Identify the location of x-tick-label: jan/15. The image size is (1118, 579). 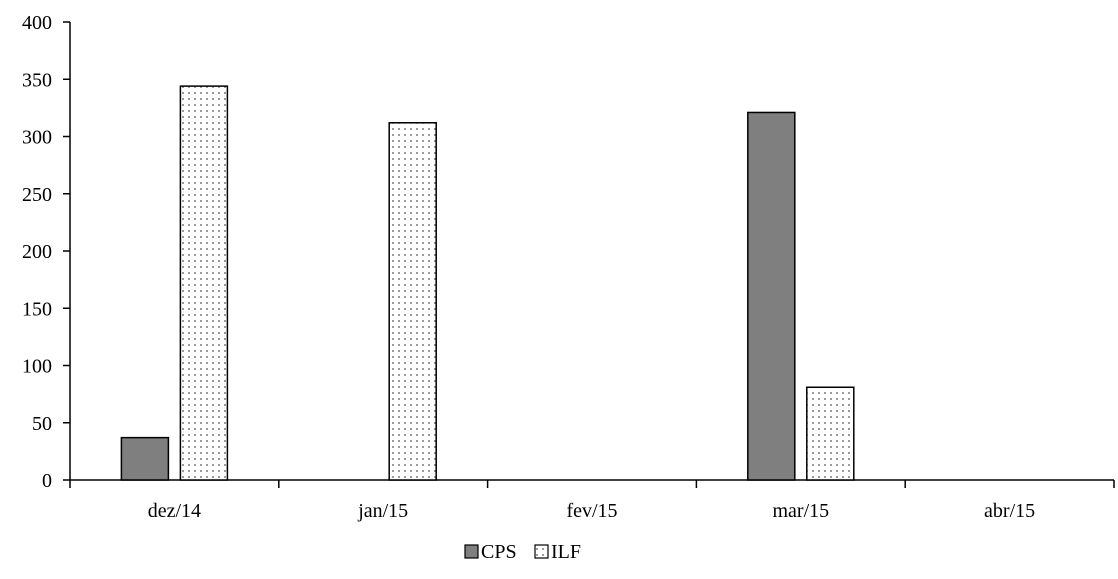
(382, 511).